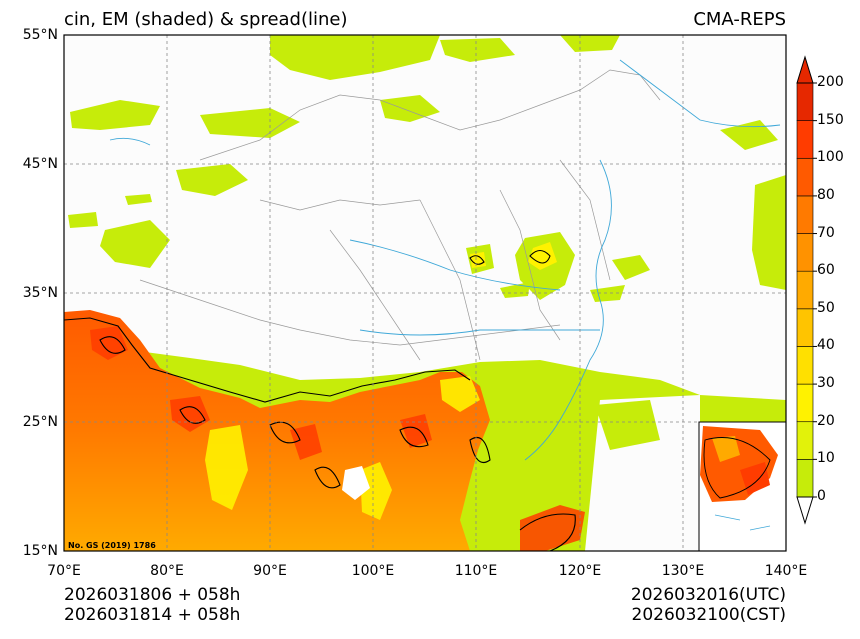 This screenshot has height=639, width=860. What do you see at coordinates (152, 595) in the screenshot?
I see `init-time-line-1: 2026031806 + 058h` at bounding box center [152, 595].